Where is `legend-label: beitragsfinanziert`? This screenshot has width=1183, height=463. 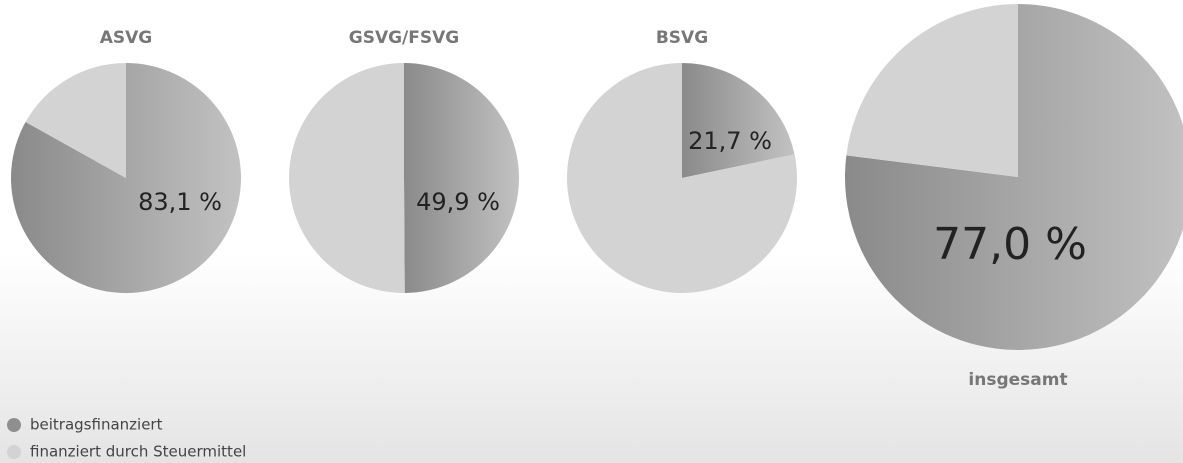
legend-label: beitragsfinanziert is located at coordinates (96, 425).